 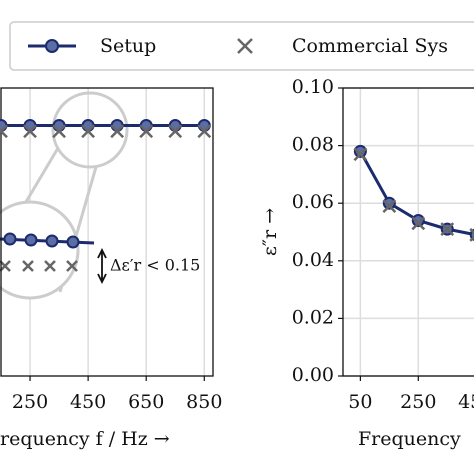 What do you see at coordinates (370, 46) in the screenshot?
I see `legend-label: Commercial Sys` at bounding box center [370, 46].